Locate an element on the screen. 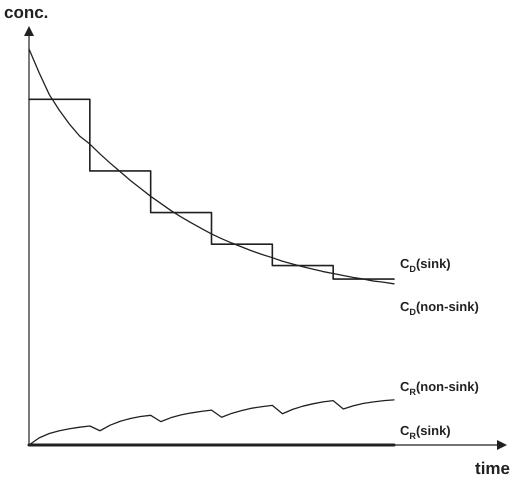 Image resolution: width=512 pixels, height=481 pixels. series-label: C$_{R}$(sink) is located at coordinates (425, 432).